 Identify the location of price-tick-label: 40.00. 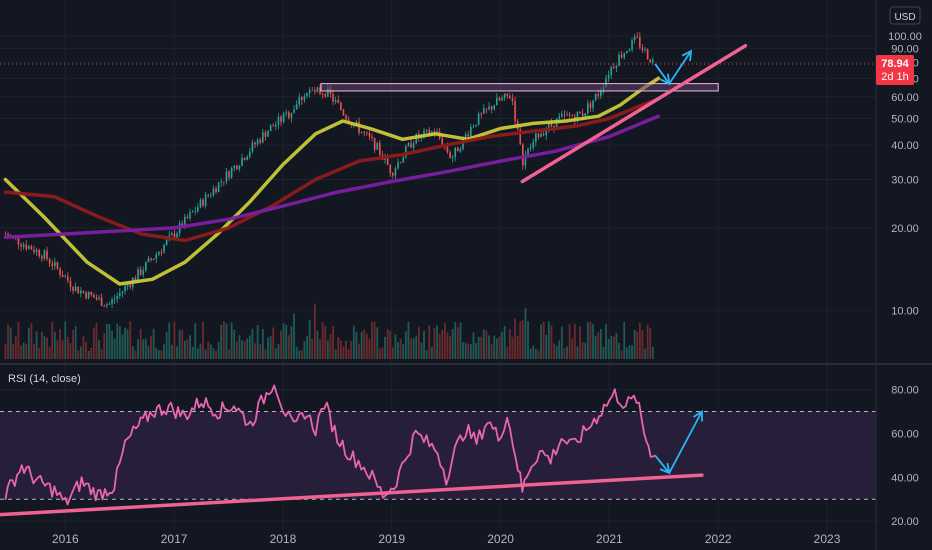
(905, 146).